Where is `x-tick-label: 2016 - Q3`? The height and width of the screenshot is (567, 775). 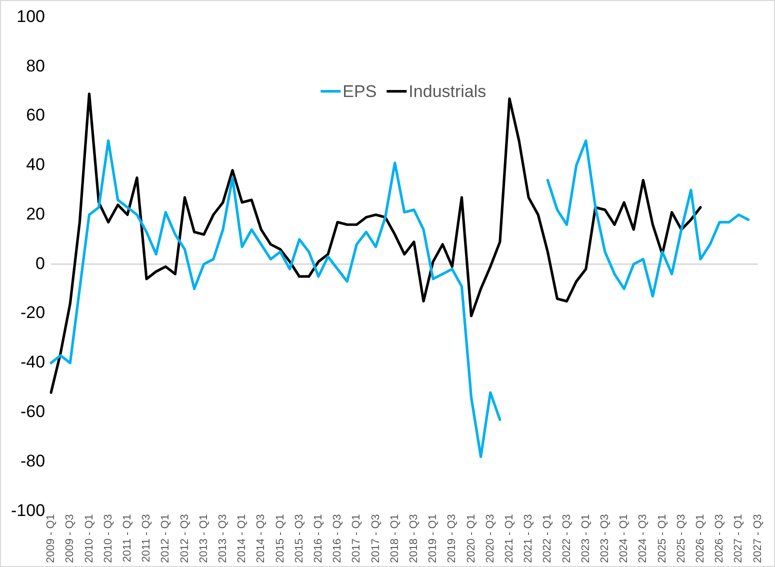 x-tick-label: 2016 - Q3 is located at coordinates (338, 538).